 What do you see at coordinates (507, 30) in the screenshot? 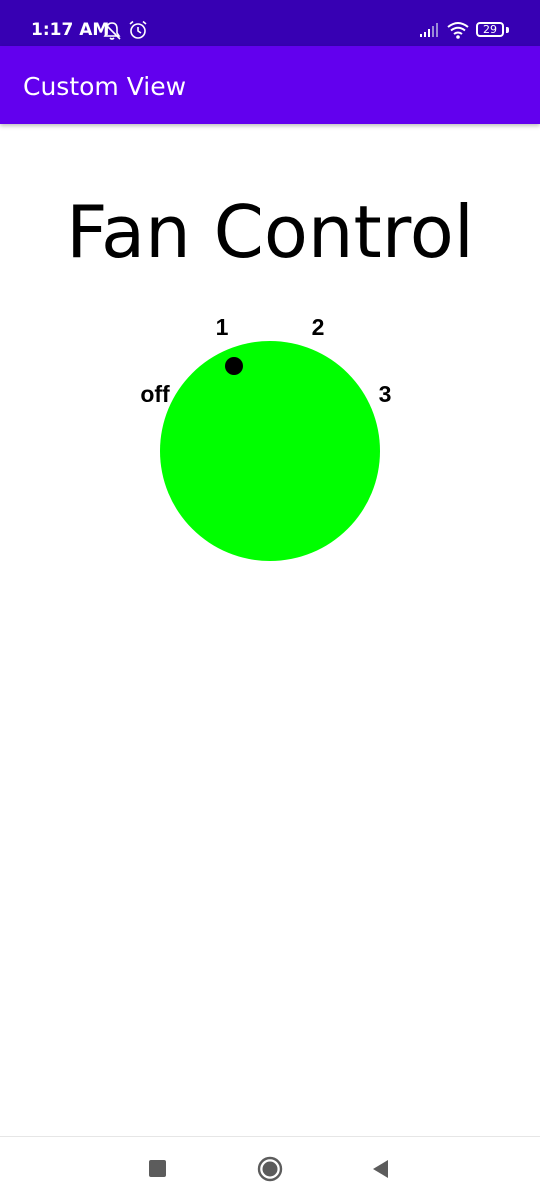
I see `battery-tip` at bounding box center [507, 30].